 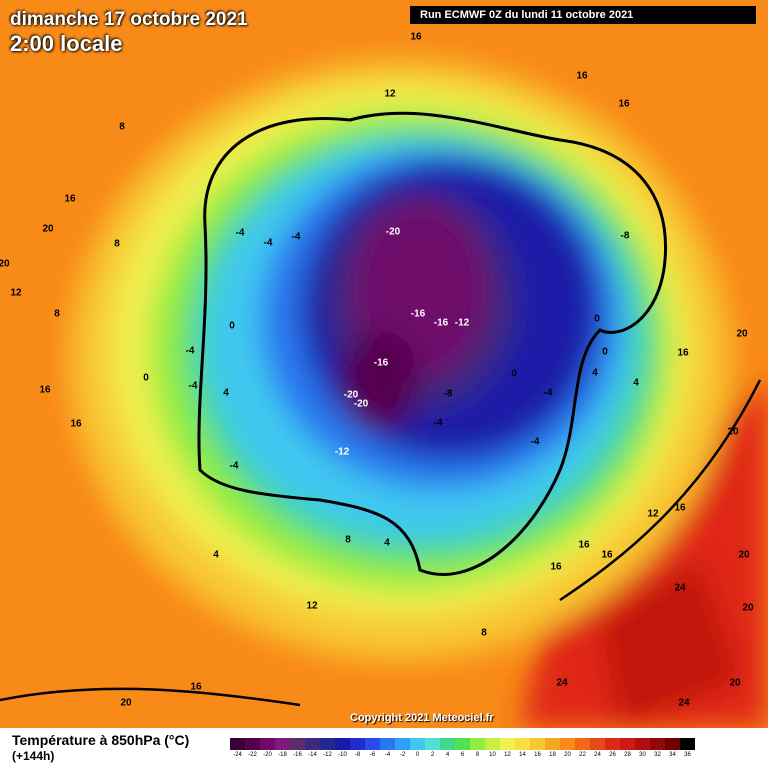 What do you see at coordinates (612, 755) in the screenshot?
I see `scale-label: 26` at bounding box center [612, 755].